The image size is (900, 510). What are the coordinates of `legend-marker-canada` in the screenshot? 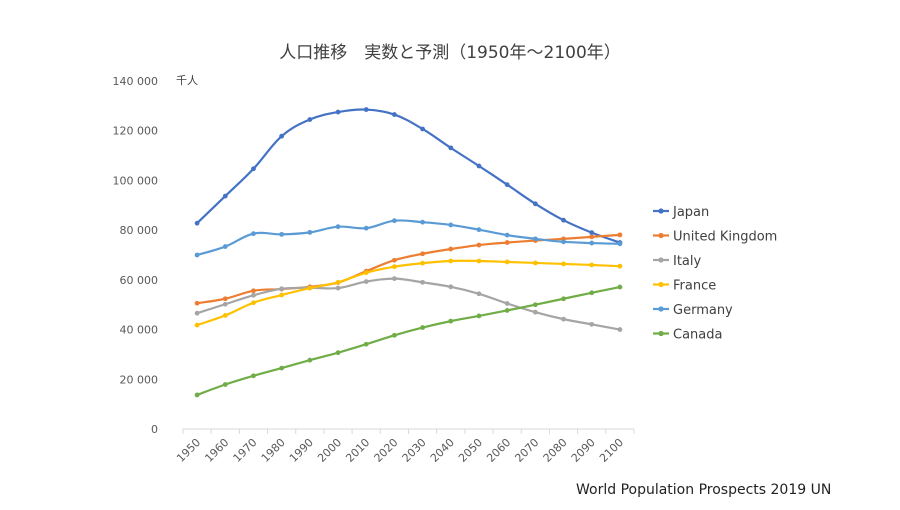 It's located at (661, 333).